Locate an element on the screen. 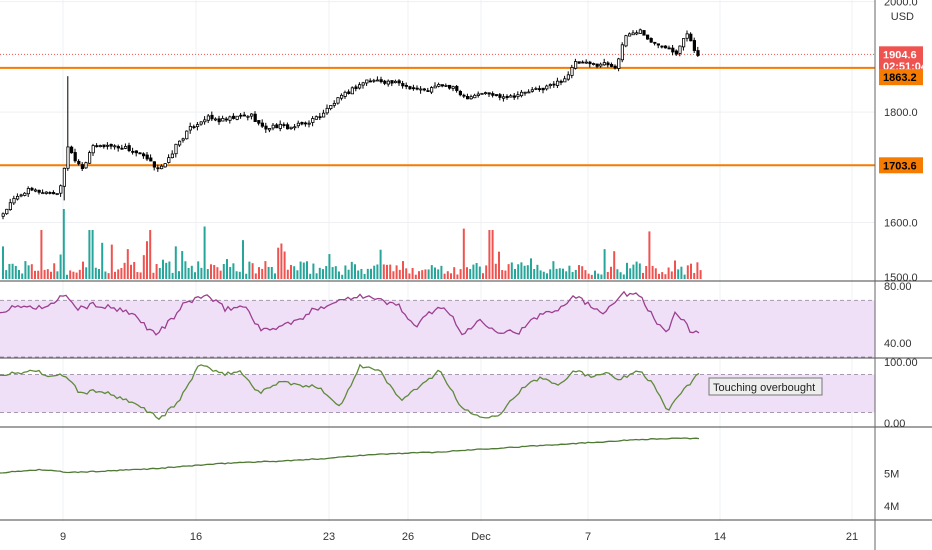 Image resolution: width=932 pixels, height=550 pixels. rsi-band is located at coordinates (437, 328).